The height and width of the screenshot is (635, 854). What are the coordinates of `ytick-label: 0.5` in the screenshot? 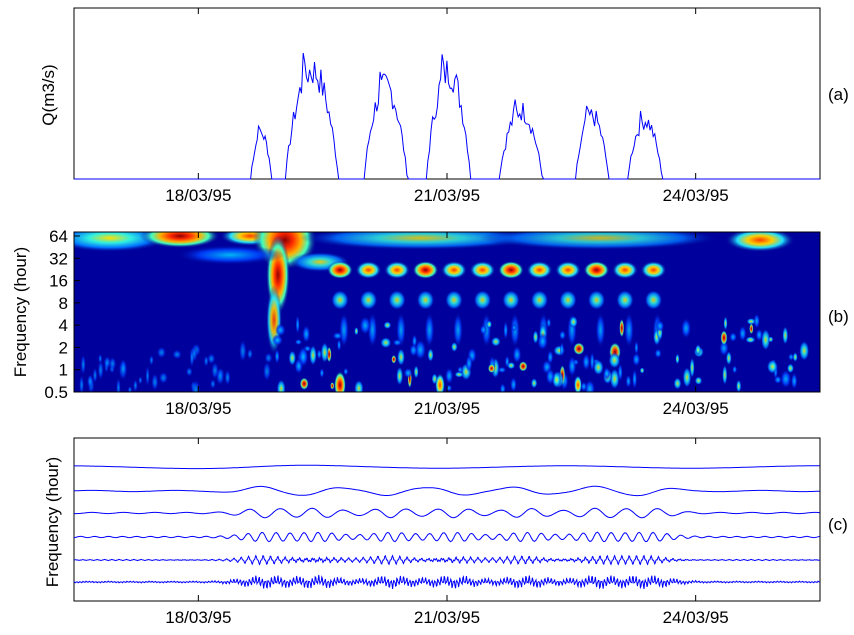 It's located at (56, 392).